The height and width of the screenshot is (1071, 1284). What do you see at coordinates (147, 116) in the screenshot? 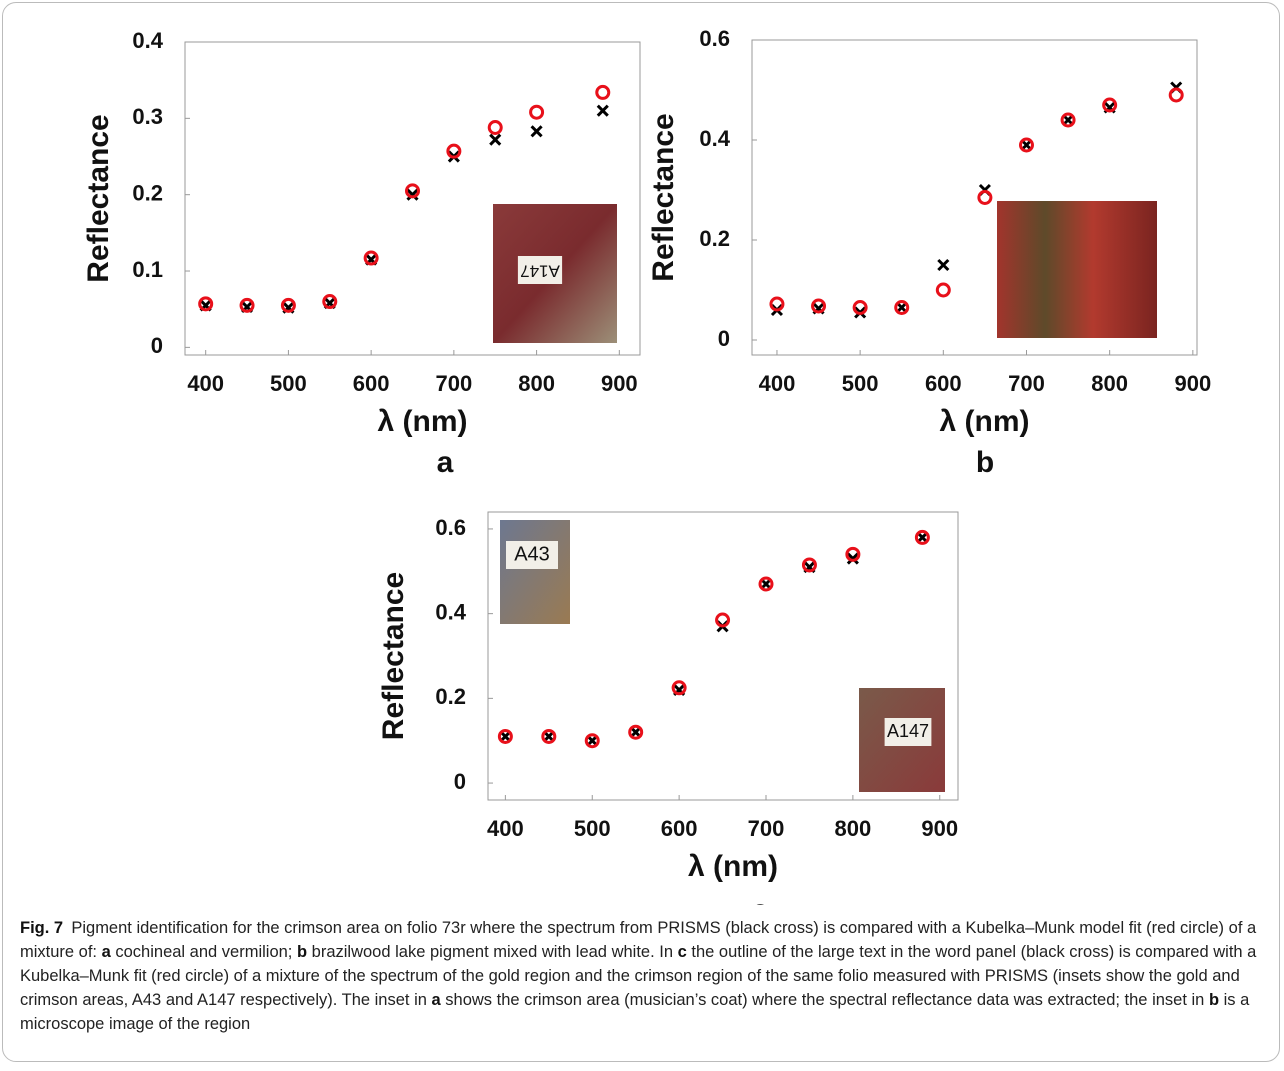
I see `y-tick-label: 0.3` at bounding box center [147, 116].